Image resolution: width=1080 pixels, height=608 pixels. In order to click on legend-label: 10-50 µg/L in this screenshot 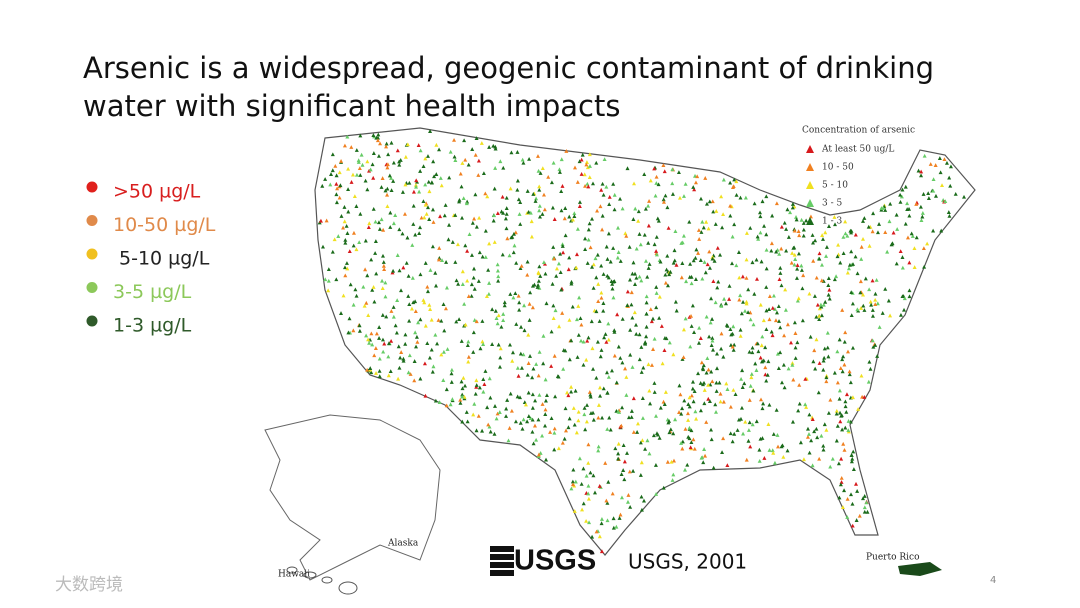, I will do `click(164, 225)`.